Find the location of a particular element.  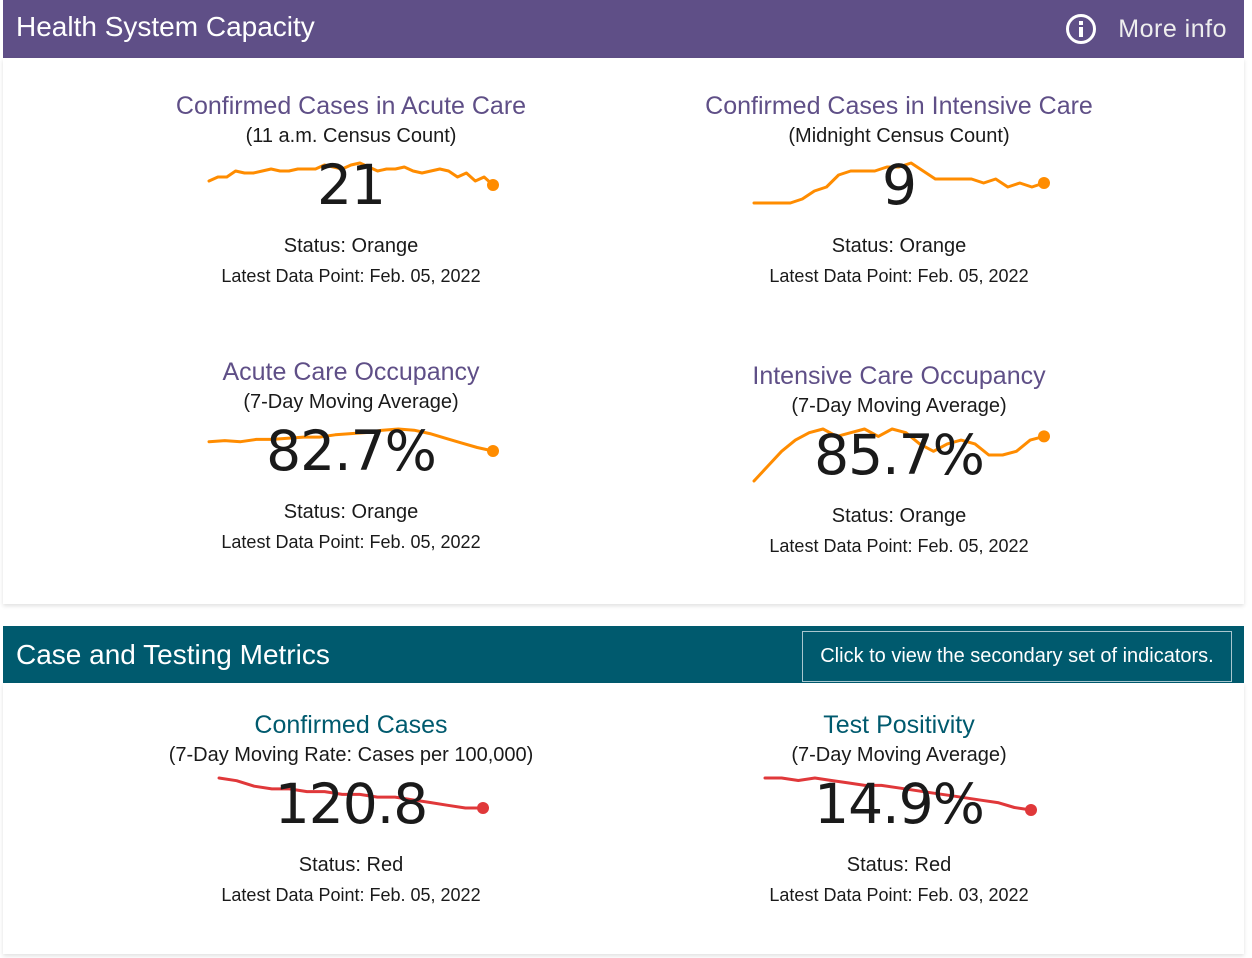

more-info-label: More info is located at coordinates (1172, 29).